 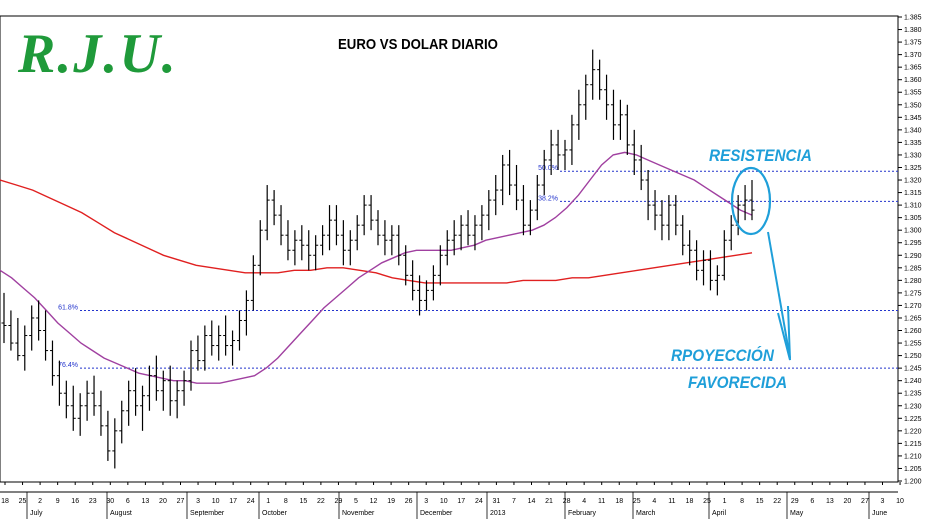 I want to click on y-tick-label: 1.295, so click(x=913, y=243).